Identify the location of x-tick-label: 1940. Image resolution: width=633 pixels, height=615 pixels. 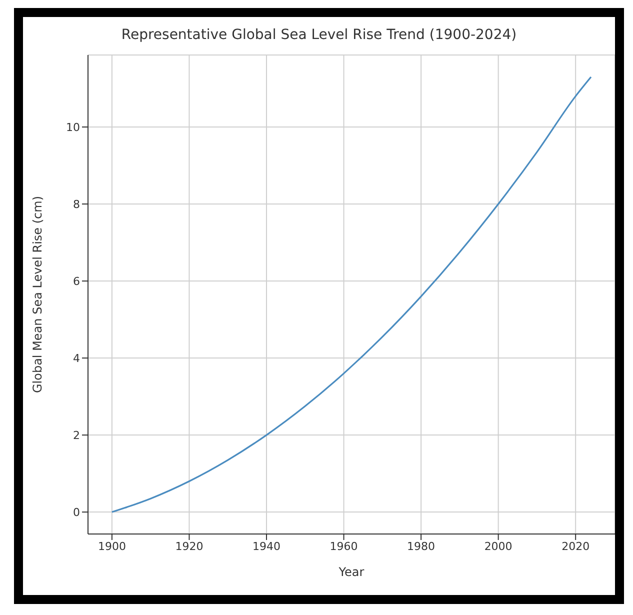
(266, 546).